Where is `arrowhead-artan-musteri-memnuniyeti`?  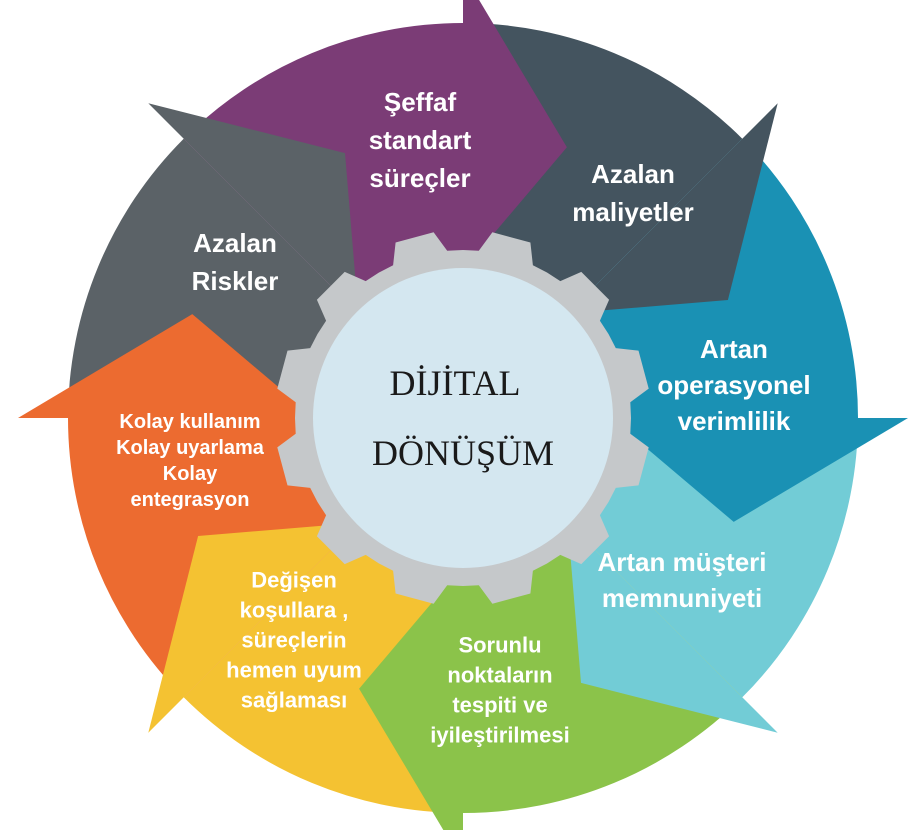 arrowhead-artan-musteri-memnuniyeti is located at coordinates (411, 698).